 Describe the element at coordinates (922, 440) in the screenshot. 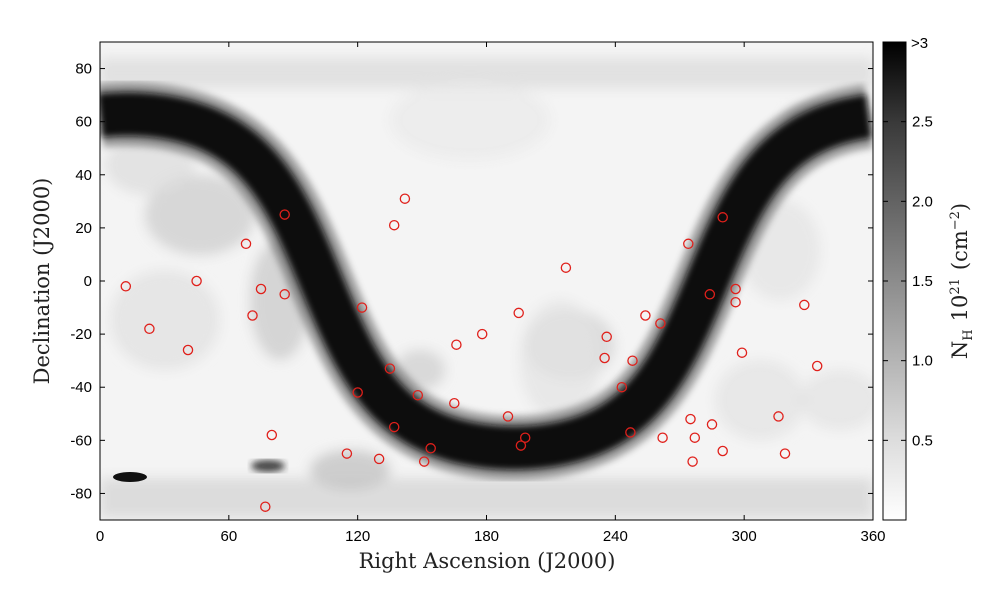

I see `colorbar-tick-label: 0.5` at that location.